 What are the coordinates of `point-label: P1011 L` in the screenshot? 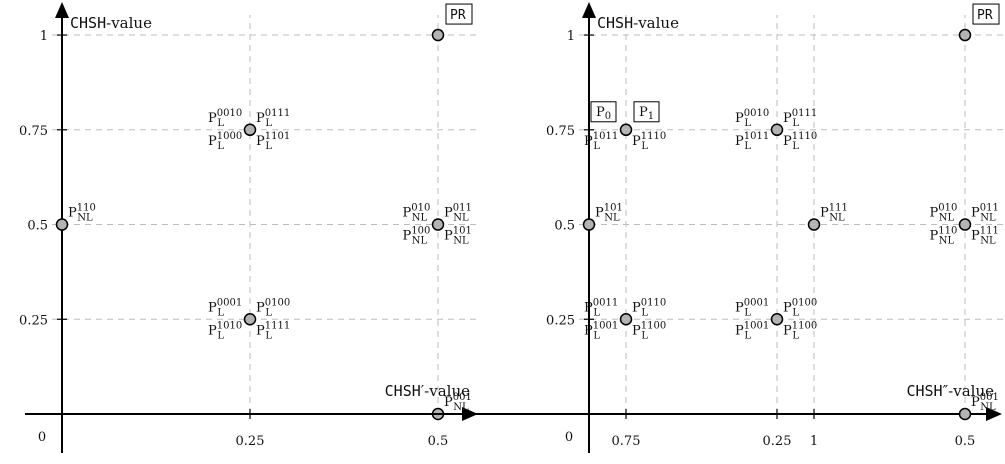 It's located at (752, 141).